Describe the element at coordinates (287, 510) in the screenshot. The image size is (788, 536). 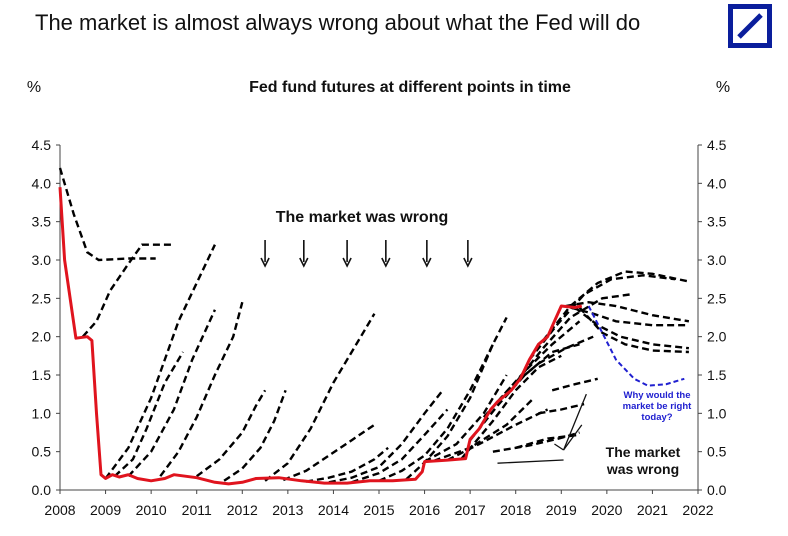
I see `x-tick-label: 2013` at that location.